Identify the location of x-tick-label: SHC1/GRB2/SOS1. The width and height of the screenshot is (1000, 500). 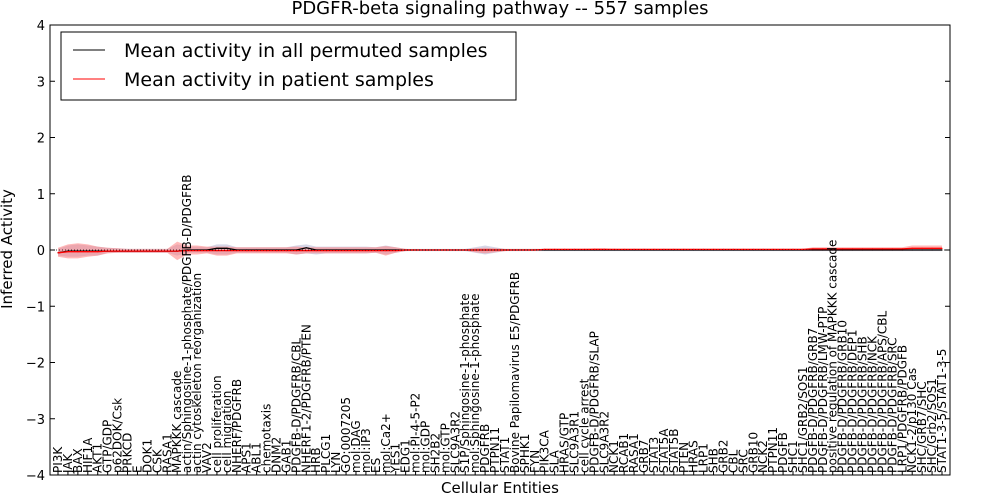
(803, 419).